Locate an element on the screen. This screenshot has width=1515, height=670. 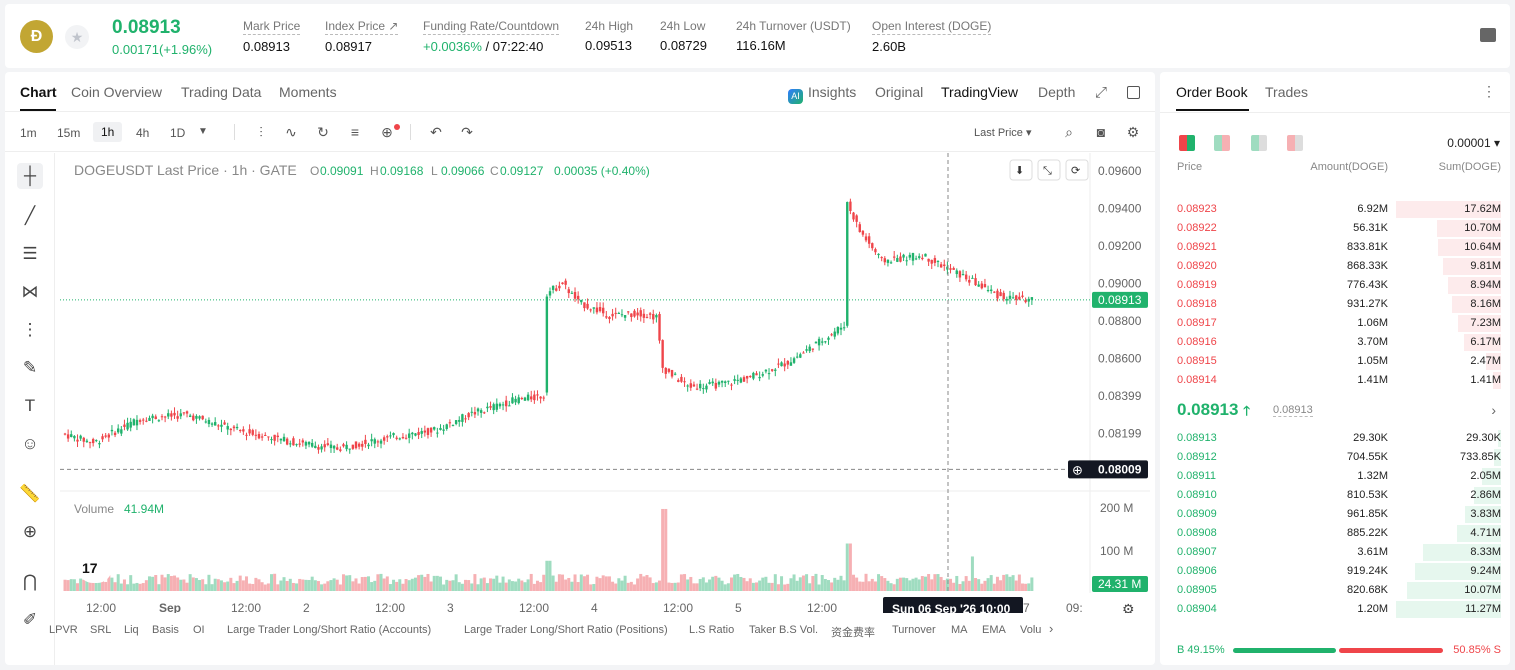
expand-icon: ⤢ is located at coordinates (1101, 92).